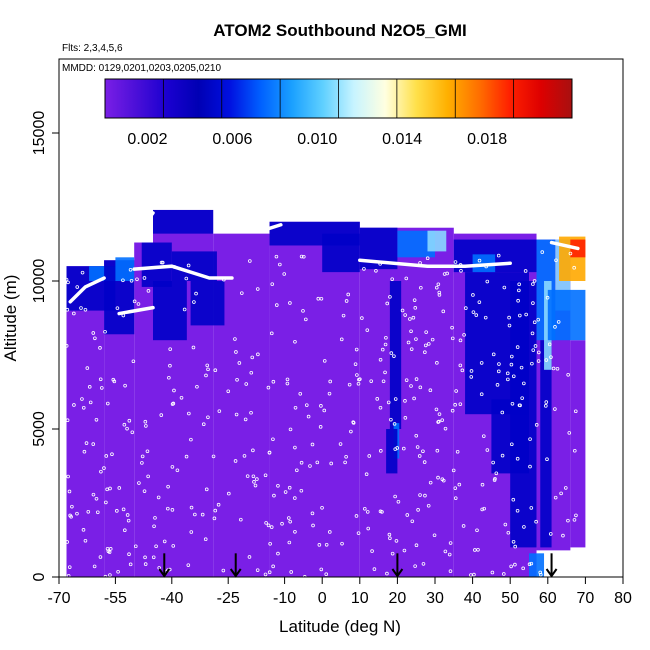 This screenshot has height=650, width=650. I want to click on field-segment, so click(314, 399).